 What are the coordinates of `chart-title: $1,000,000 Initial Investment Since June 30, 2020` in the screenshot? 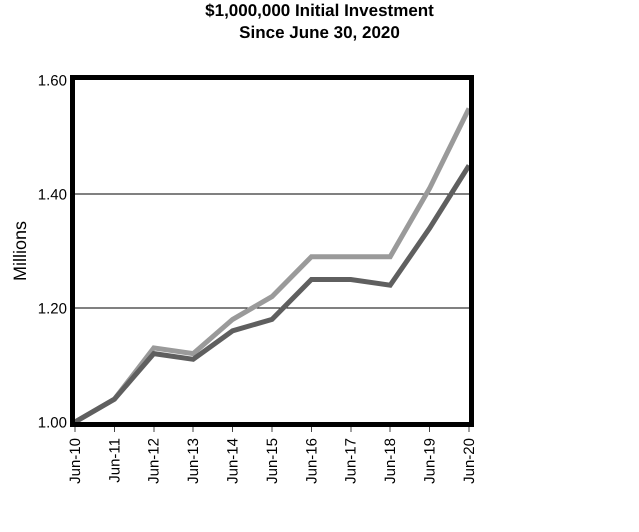 It's located at (319, 21).